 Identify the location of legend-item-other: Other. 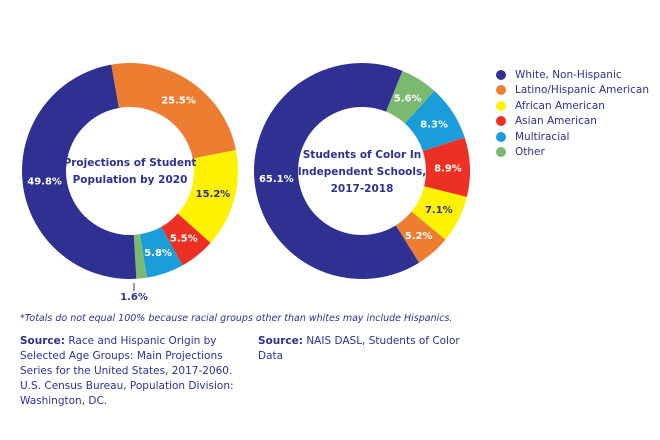
(572, 153).